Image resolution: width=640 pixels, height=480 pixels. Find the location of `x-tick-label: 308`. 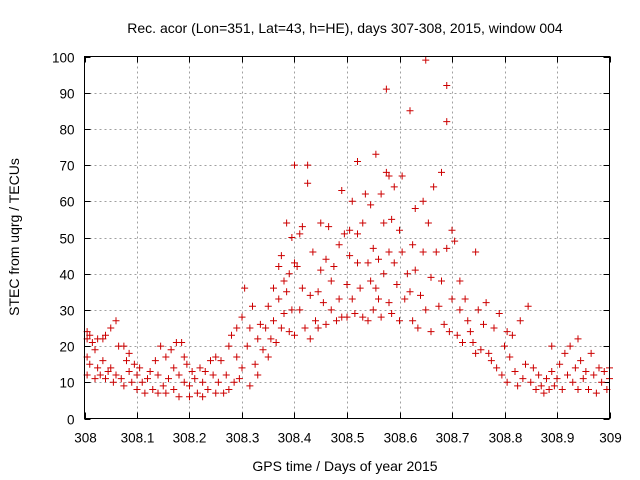

x-tick-label: 308 is located at coordinates (85, 438).